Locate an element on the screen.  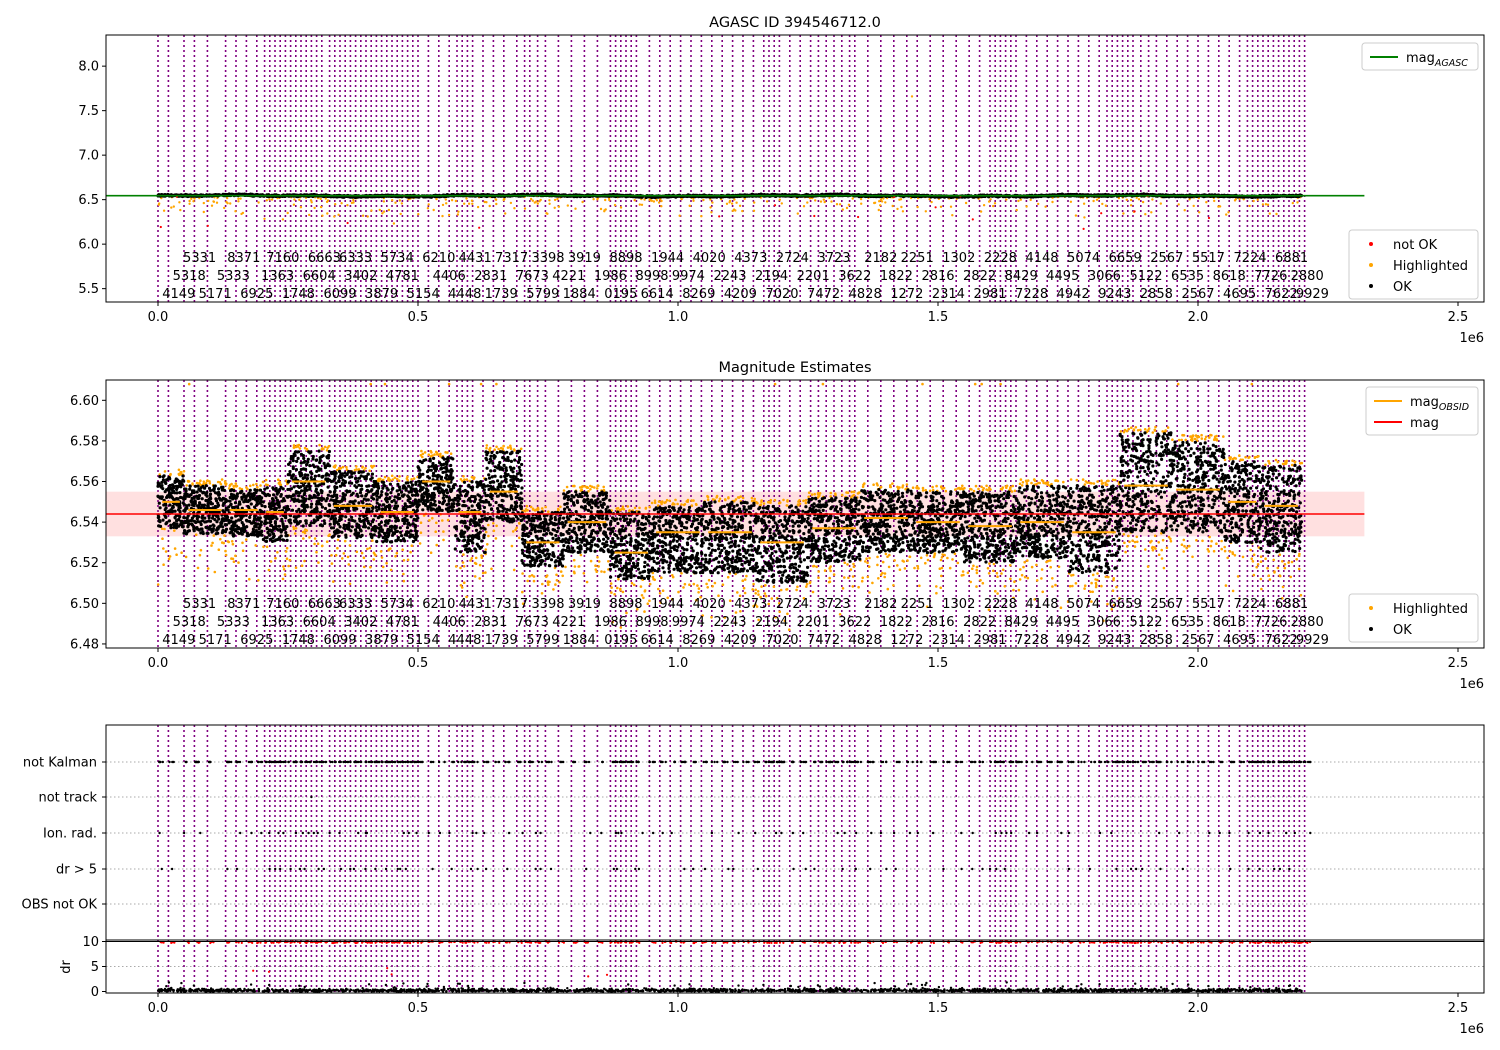
agasc-obsid-label: 1739 is located at coordinates (501, 294).